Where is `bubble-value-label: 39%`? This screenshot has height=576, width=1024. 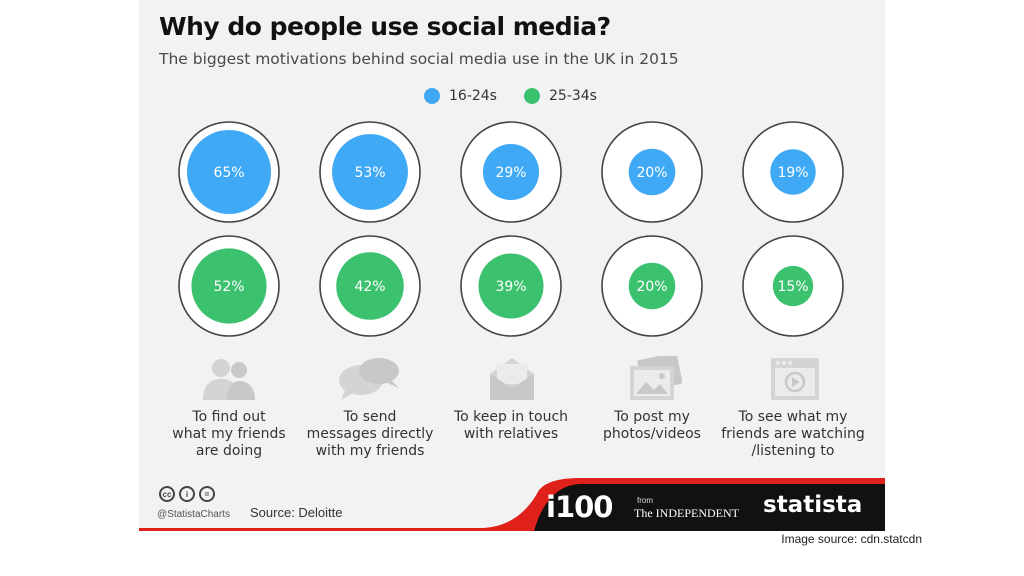
bubble-value-label: 39% is located at coordinates (510, 287).